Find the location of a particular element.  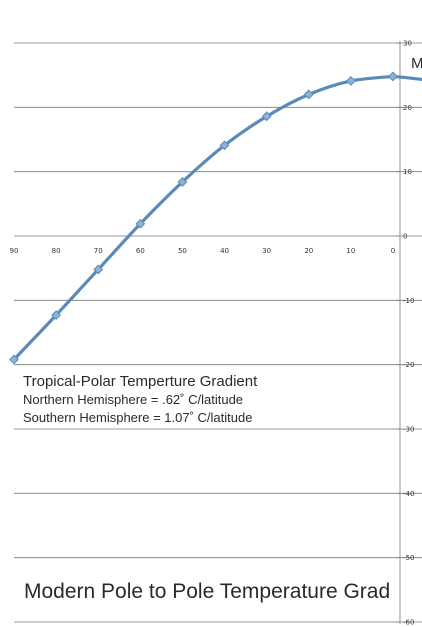

x-tick-label-0: 90 is located at coordinates (14, 251).